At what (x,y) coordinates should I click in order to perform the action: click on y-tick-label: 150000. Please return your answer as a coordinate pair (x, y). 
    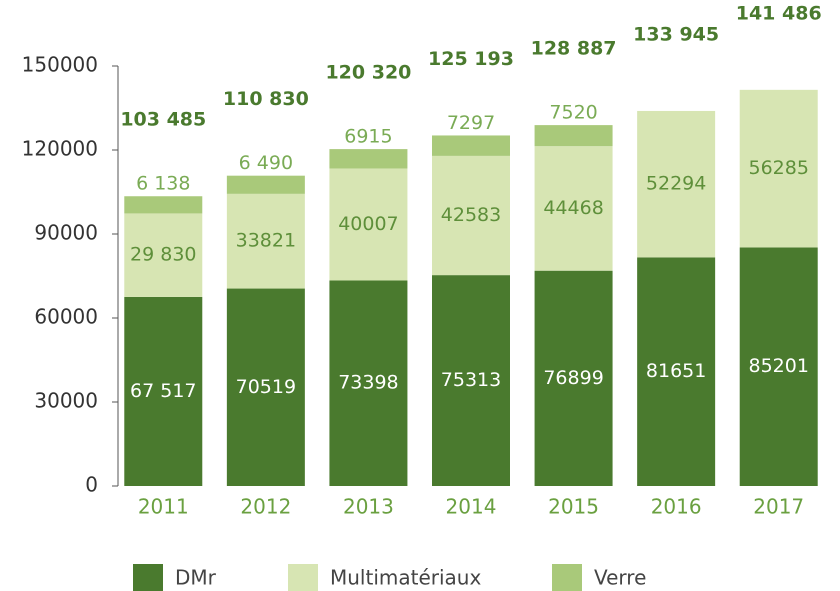
    Looking at the image, I should click on (60, 65).